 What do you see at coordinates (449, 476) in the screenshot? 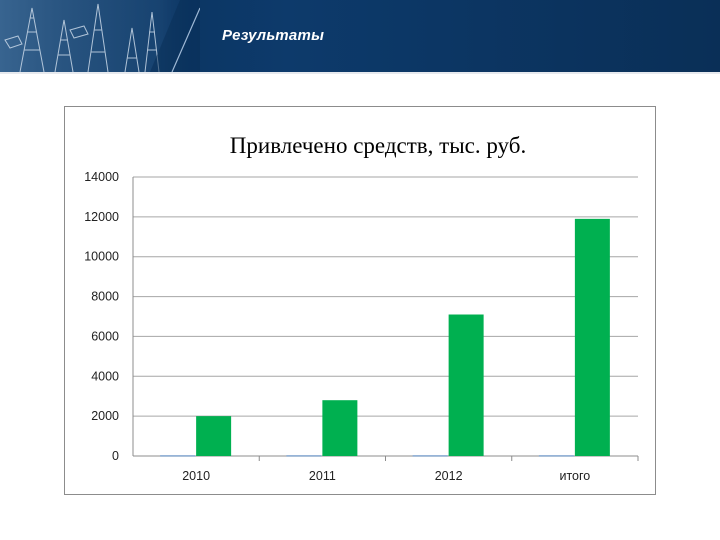
I see `x-tick-label: 2012` at bounding box center [449, 476].